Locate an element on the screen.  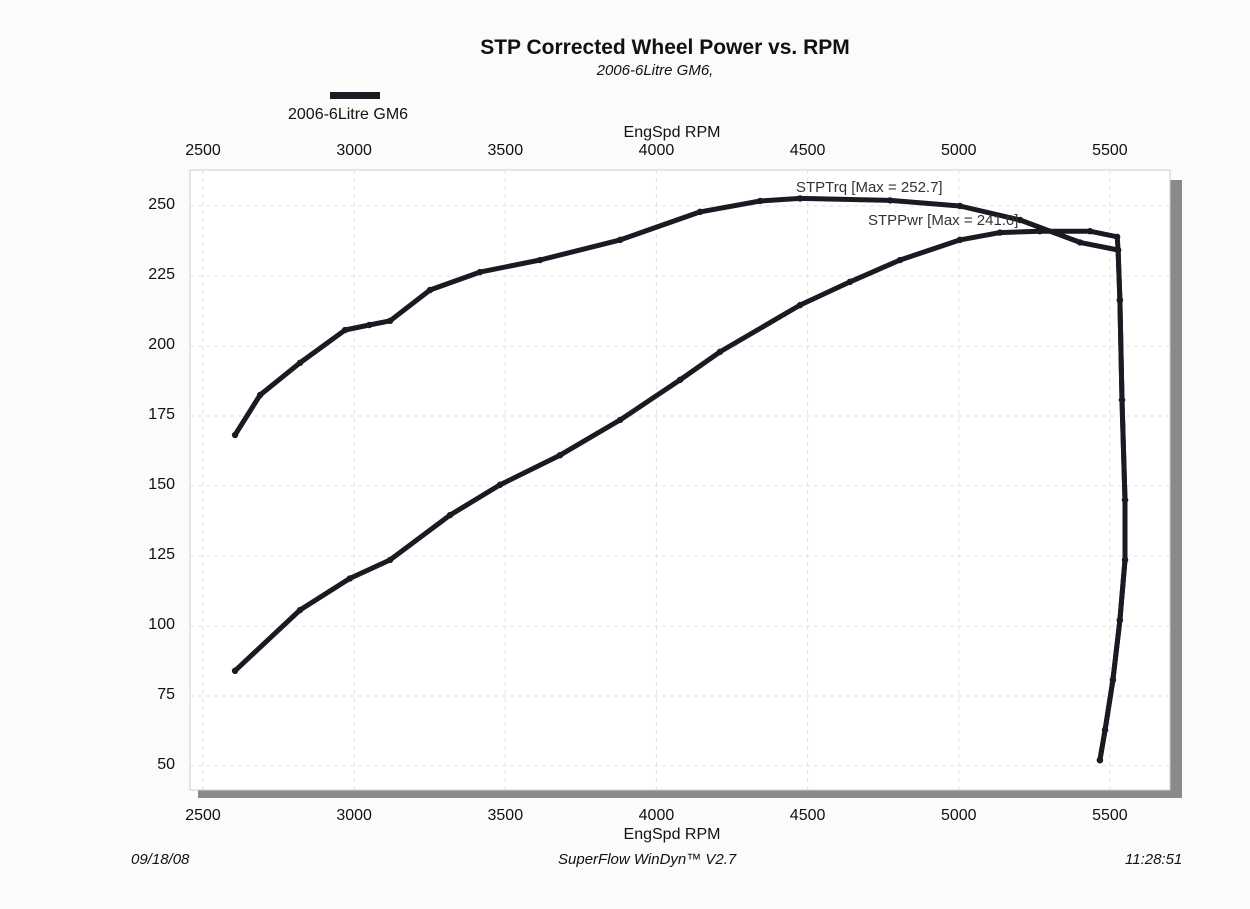
x-axis-title-top: EngSpd RPM is located at coordinates (672, 132).